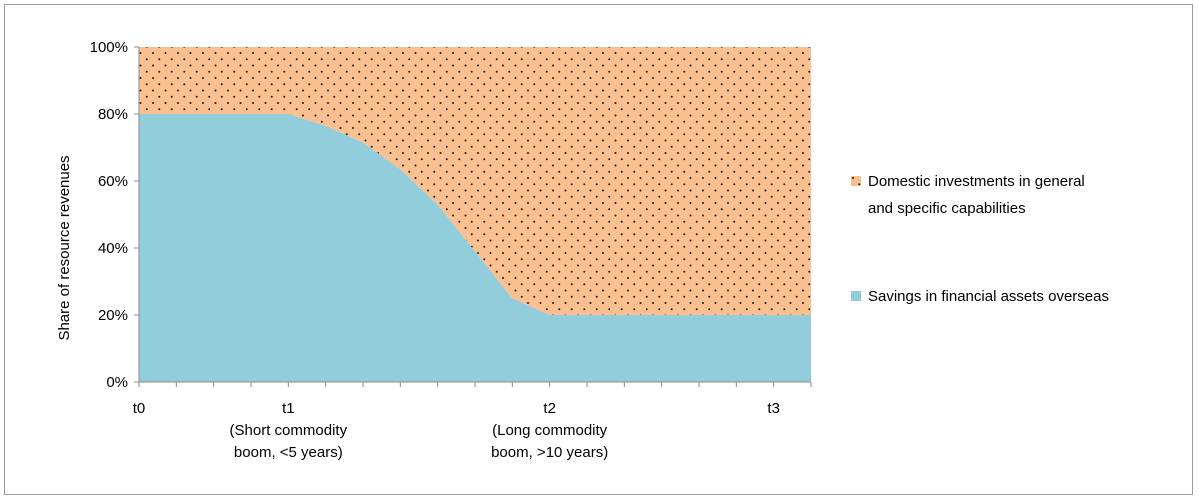 The image size is (1199, 501). Describe the element at coordinates (773, 408) in the screenshot. I see `x-tick-label: t3` at that location.